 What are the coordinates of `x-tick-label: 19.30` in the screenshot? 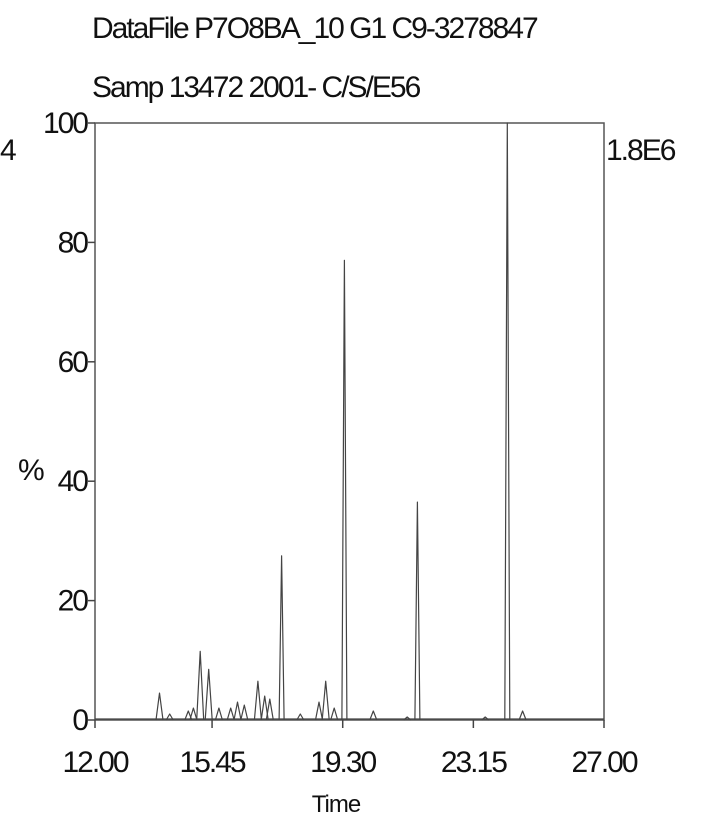 It's located at (343, 762).